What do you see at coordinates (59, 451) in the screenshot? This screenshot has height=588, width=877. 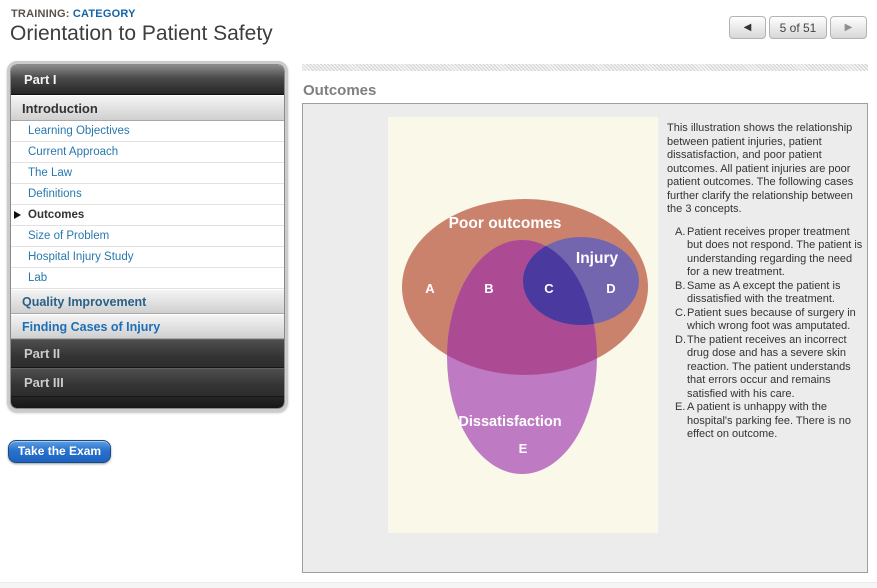 I see `take-exam-button: Take the Exam` at bounding box center [59, 451].